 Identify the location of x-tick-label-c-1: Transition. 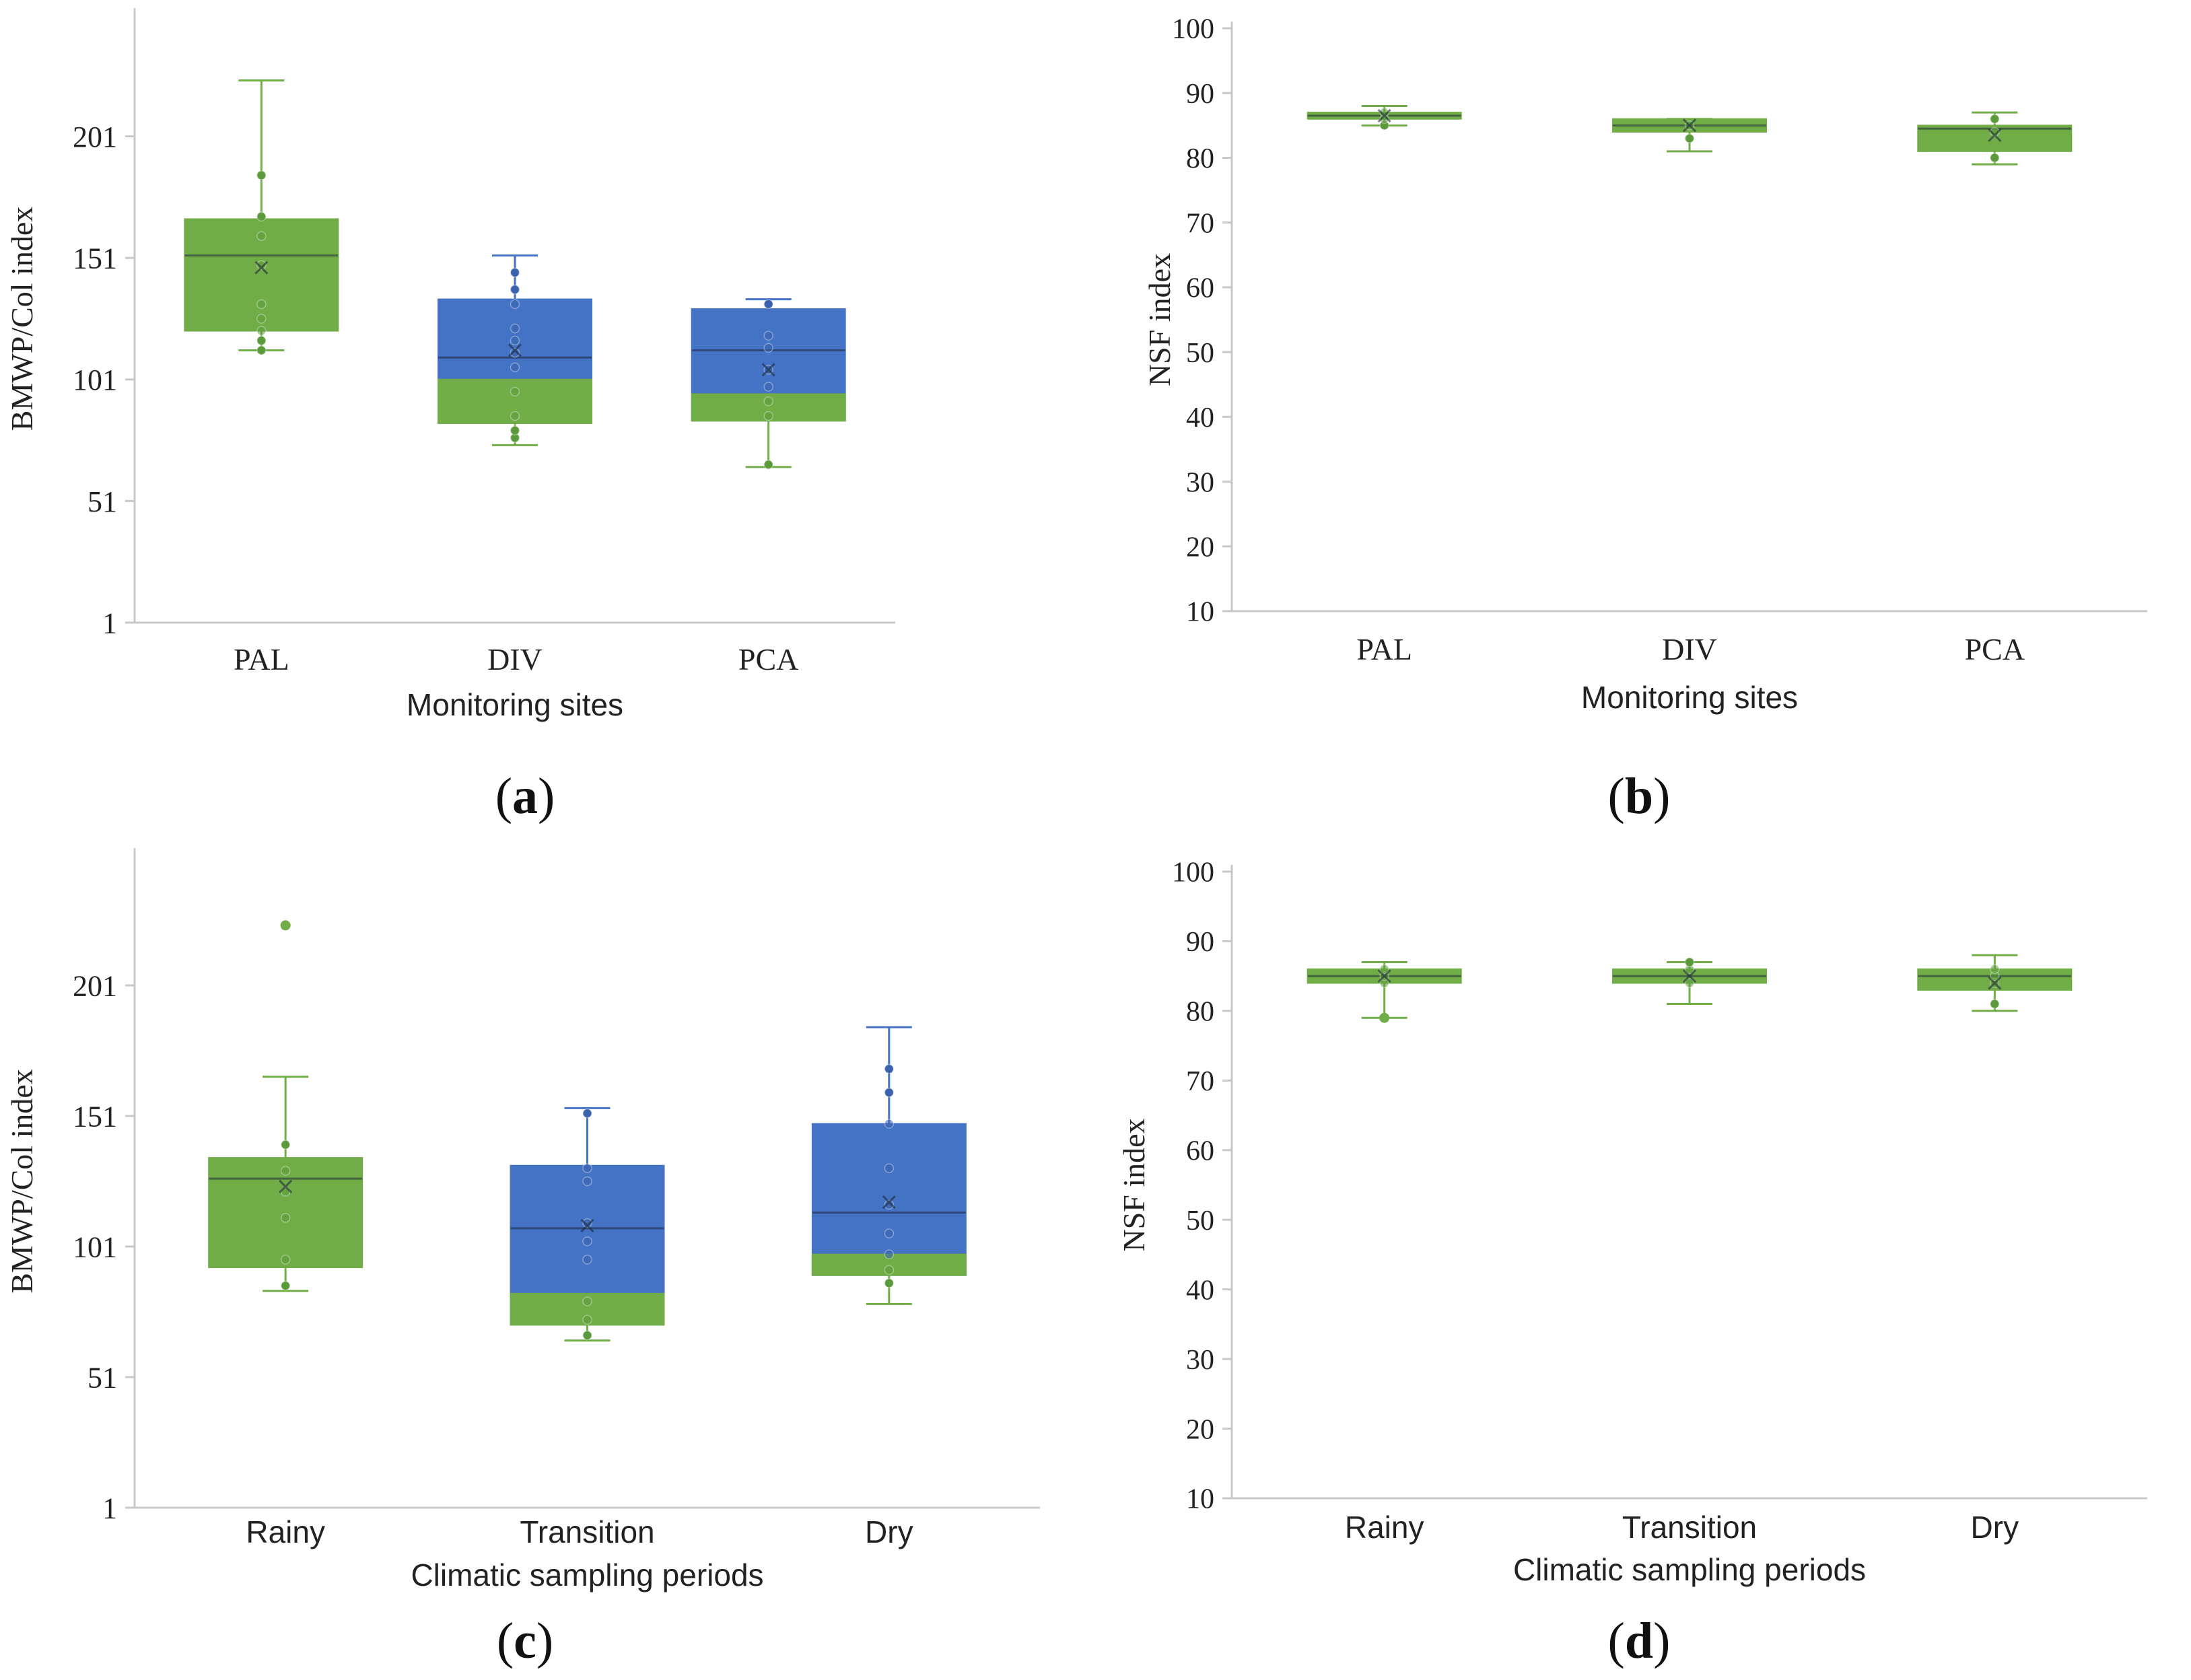
(587, 1532).